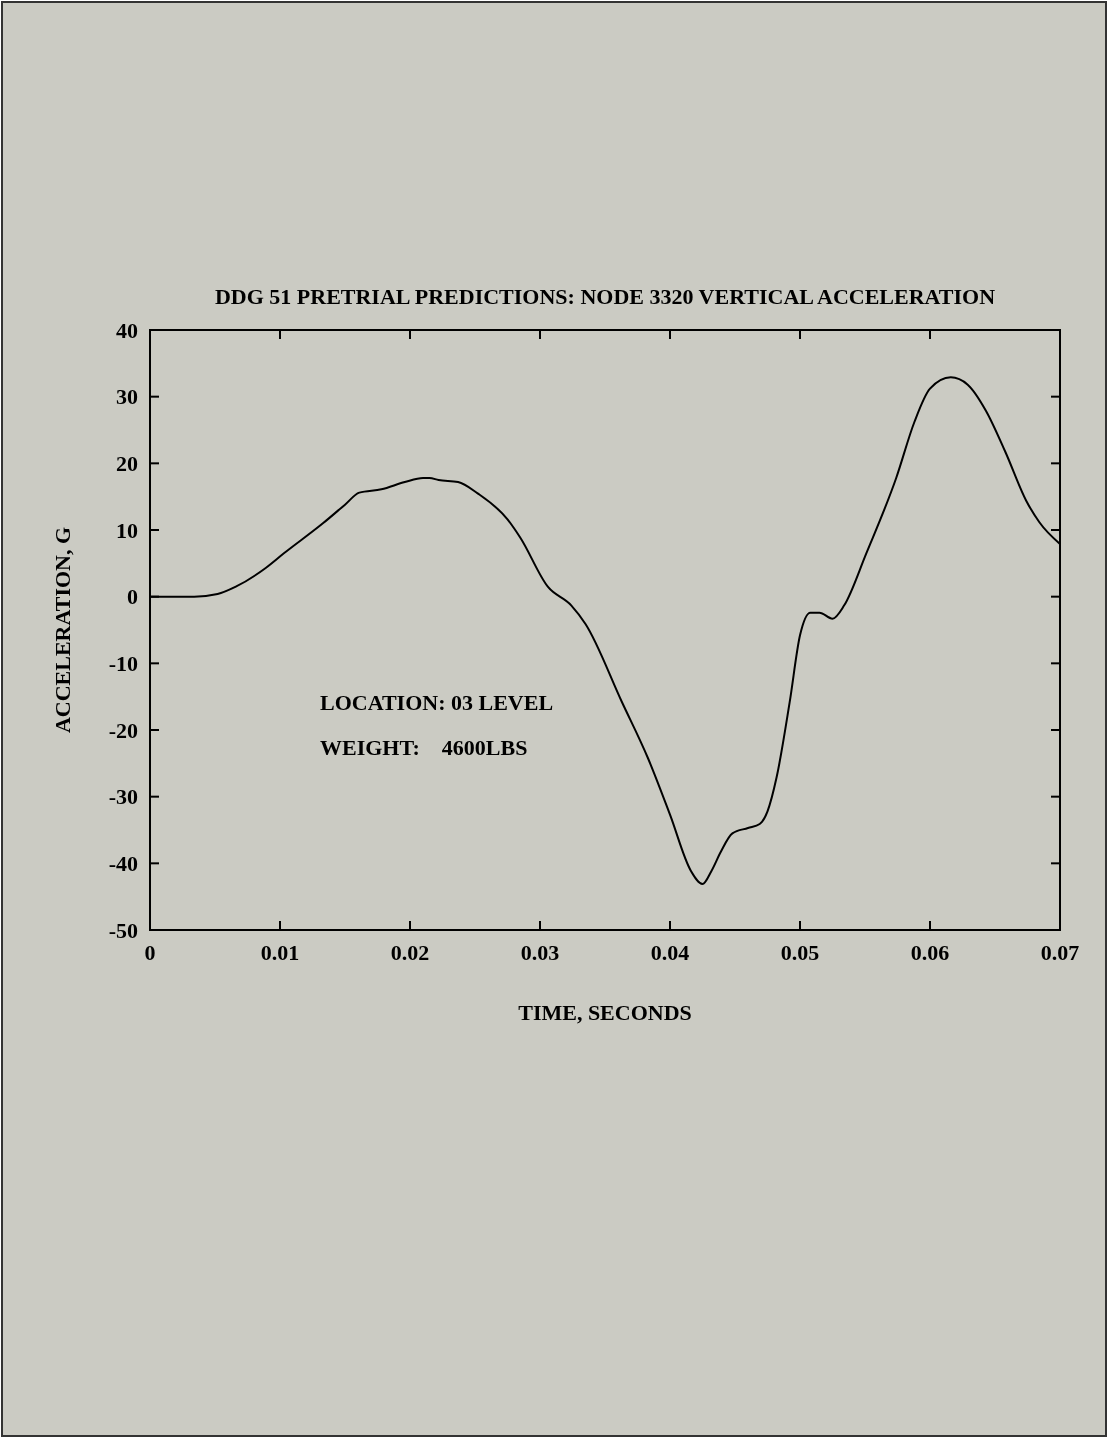 The image size is (1108, 1438). Describe the element at coordinates (605, 296) in the screenshot. I see `chart-title: DDG 51 PRETRIAL PREDICTIONS: NODE 3320 VERTICAL ACCELERATION` at that location.